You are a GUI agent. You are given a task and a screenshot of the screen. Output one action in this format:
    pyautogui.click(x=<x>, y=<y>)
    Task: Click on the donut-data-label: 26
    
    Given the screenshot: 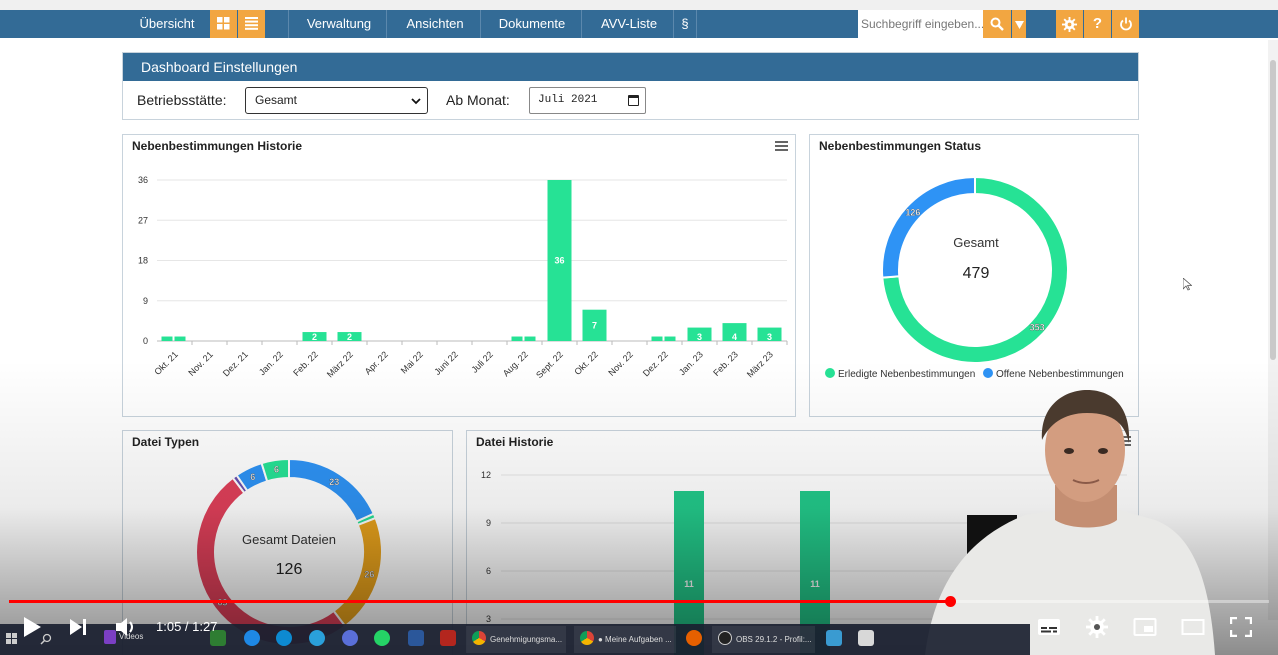 What is the action you would take?
    pyautogui.click(x=369, y=575)
    